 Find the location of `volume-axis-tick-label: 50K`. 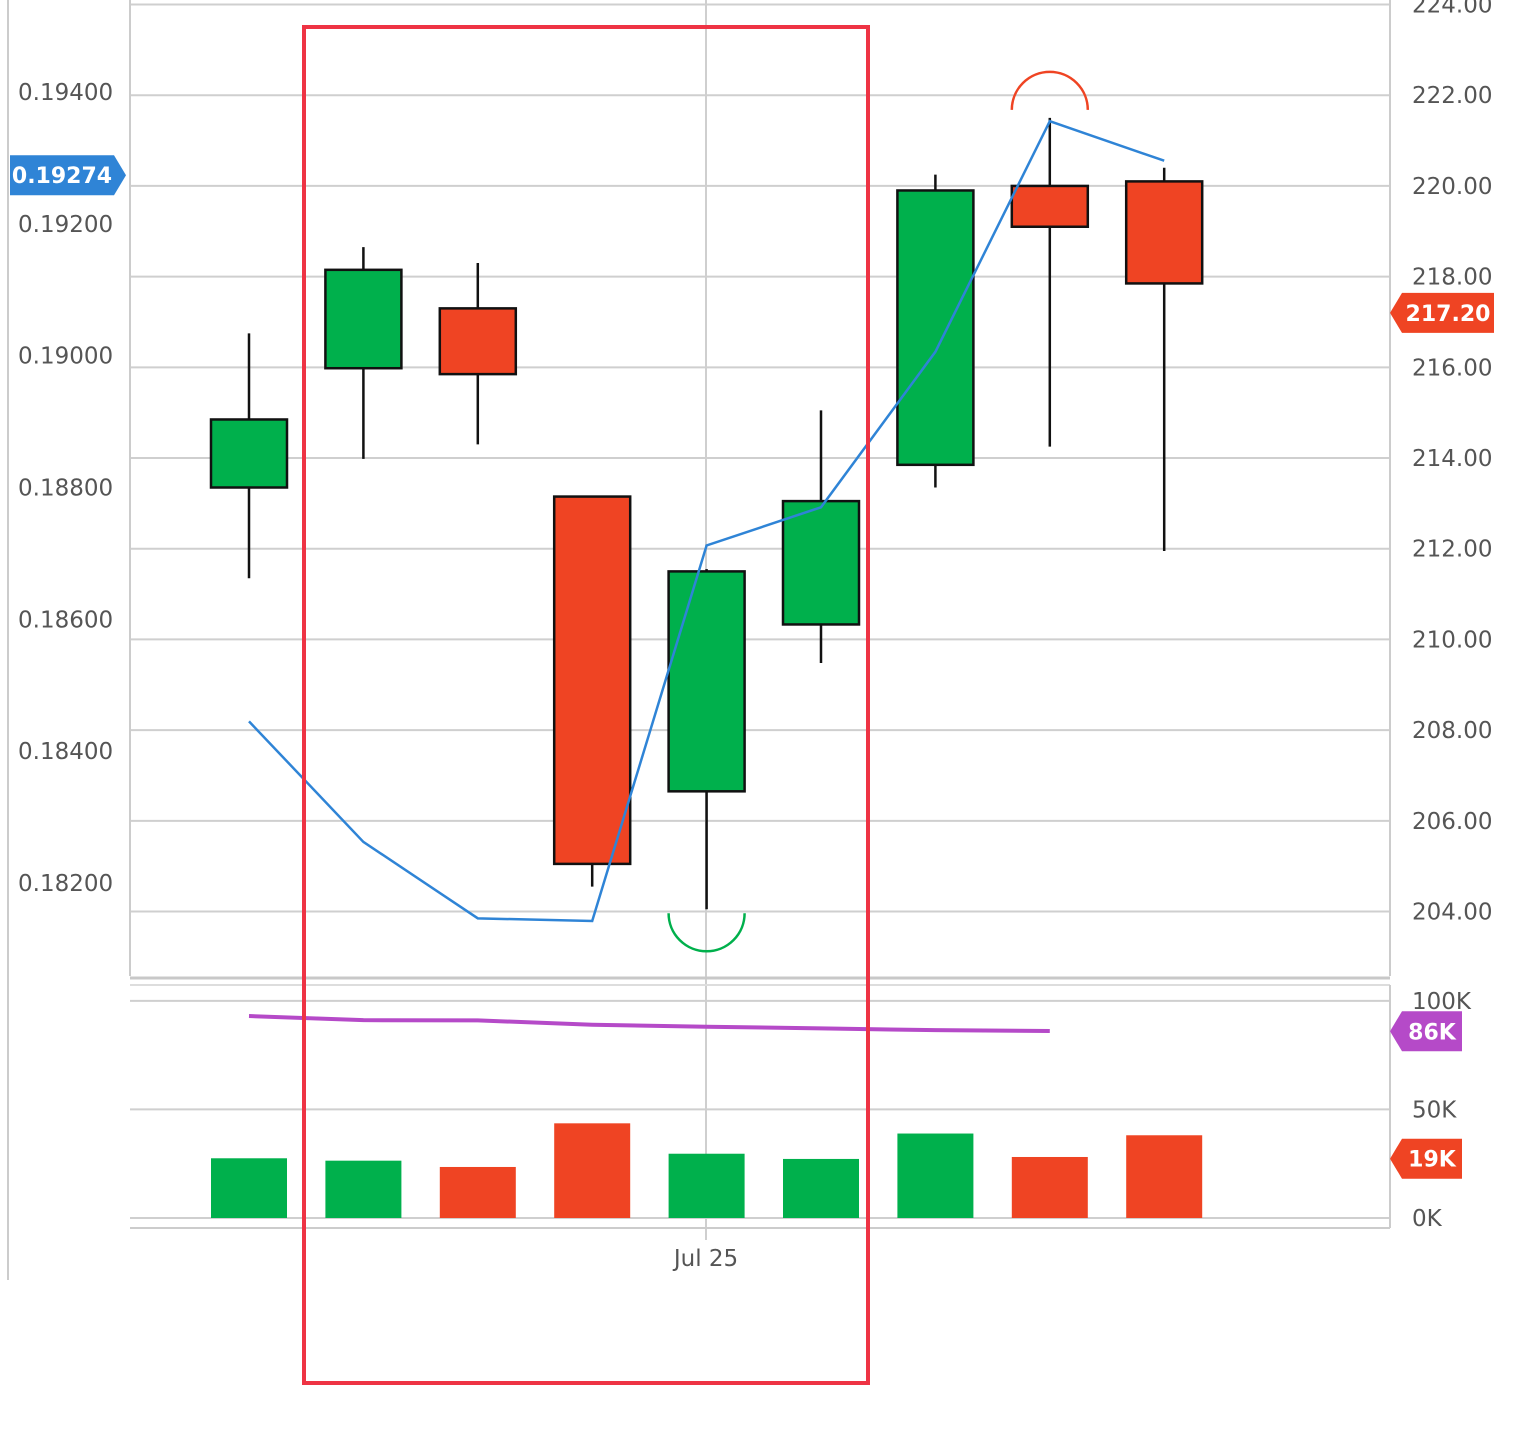

volume-axis-tick-label: 50K is located at coordinates (1434, 1110).